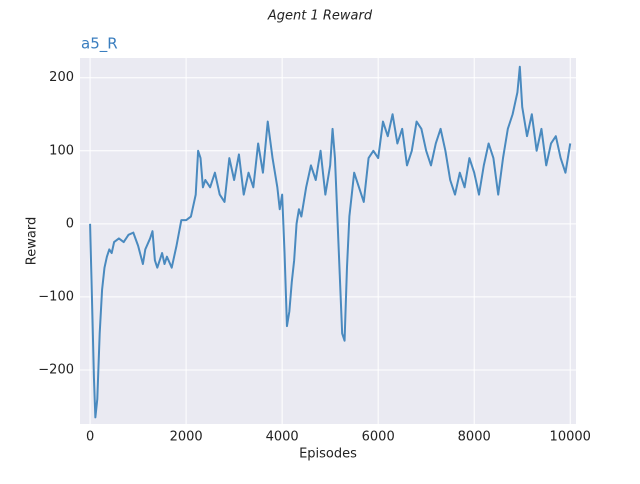 The image size is (640, 484). Describe the element at coordinates (56, 296) in the screenshot. I see `y-tick-label: −100` at that location.